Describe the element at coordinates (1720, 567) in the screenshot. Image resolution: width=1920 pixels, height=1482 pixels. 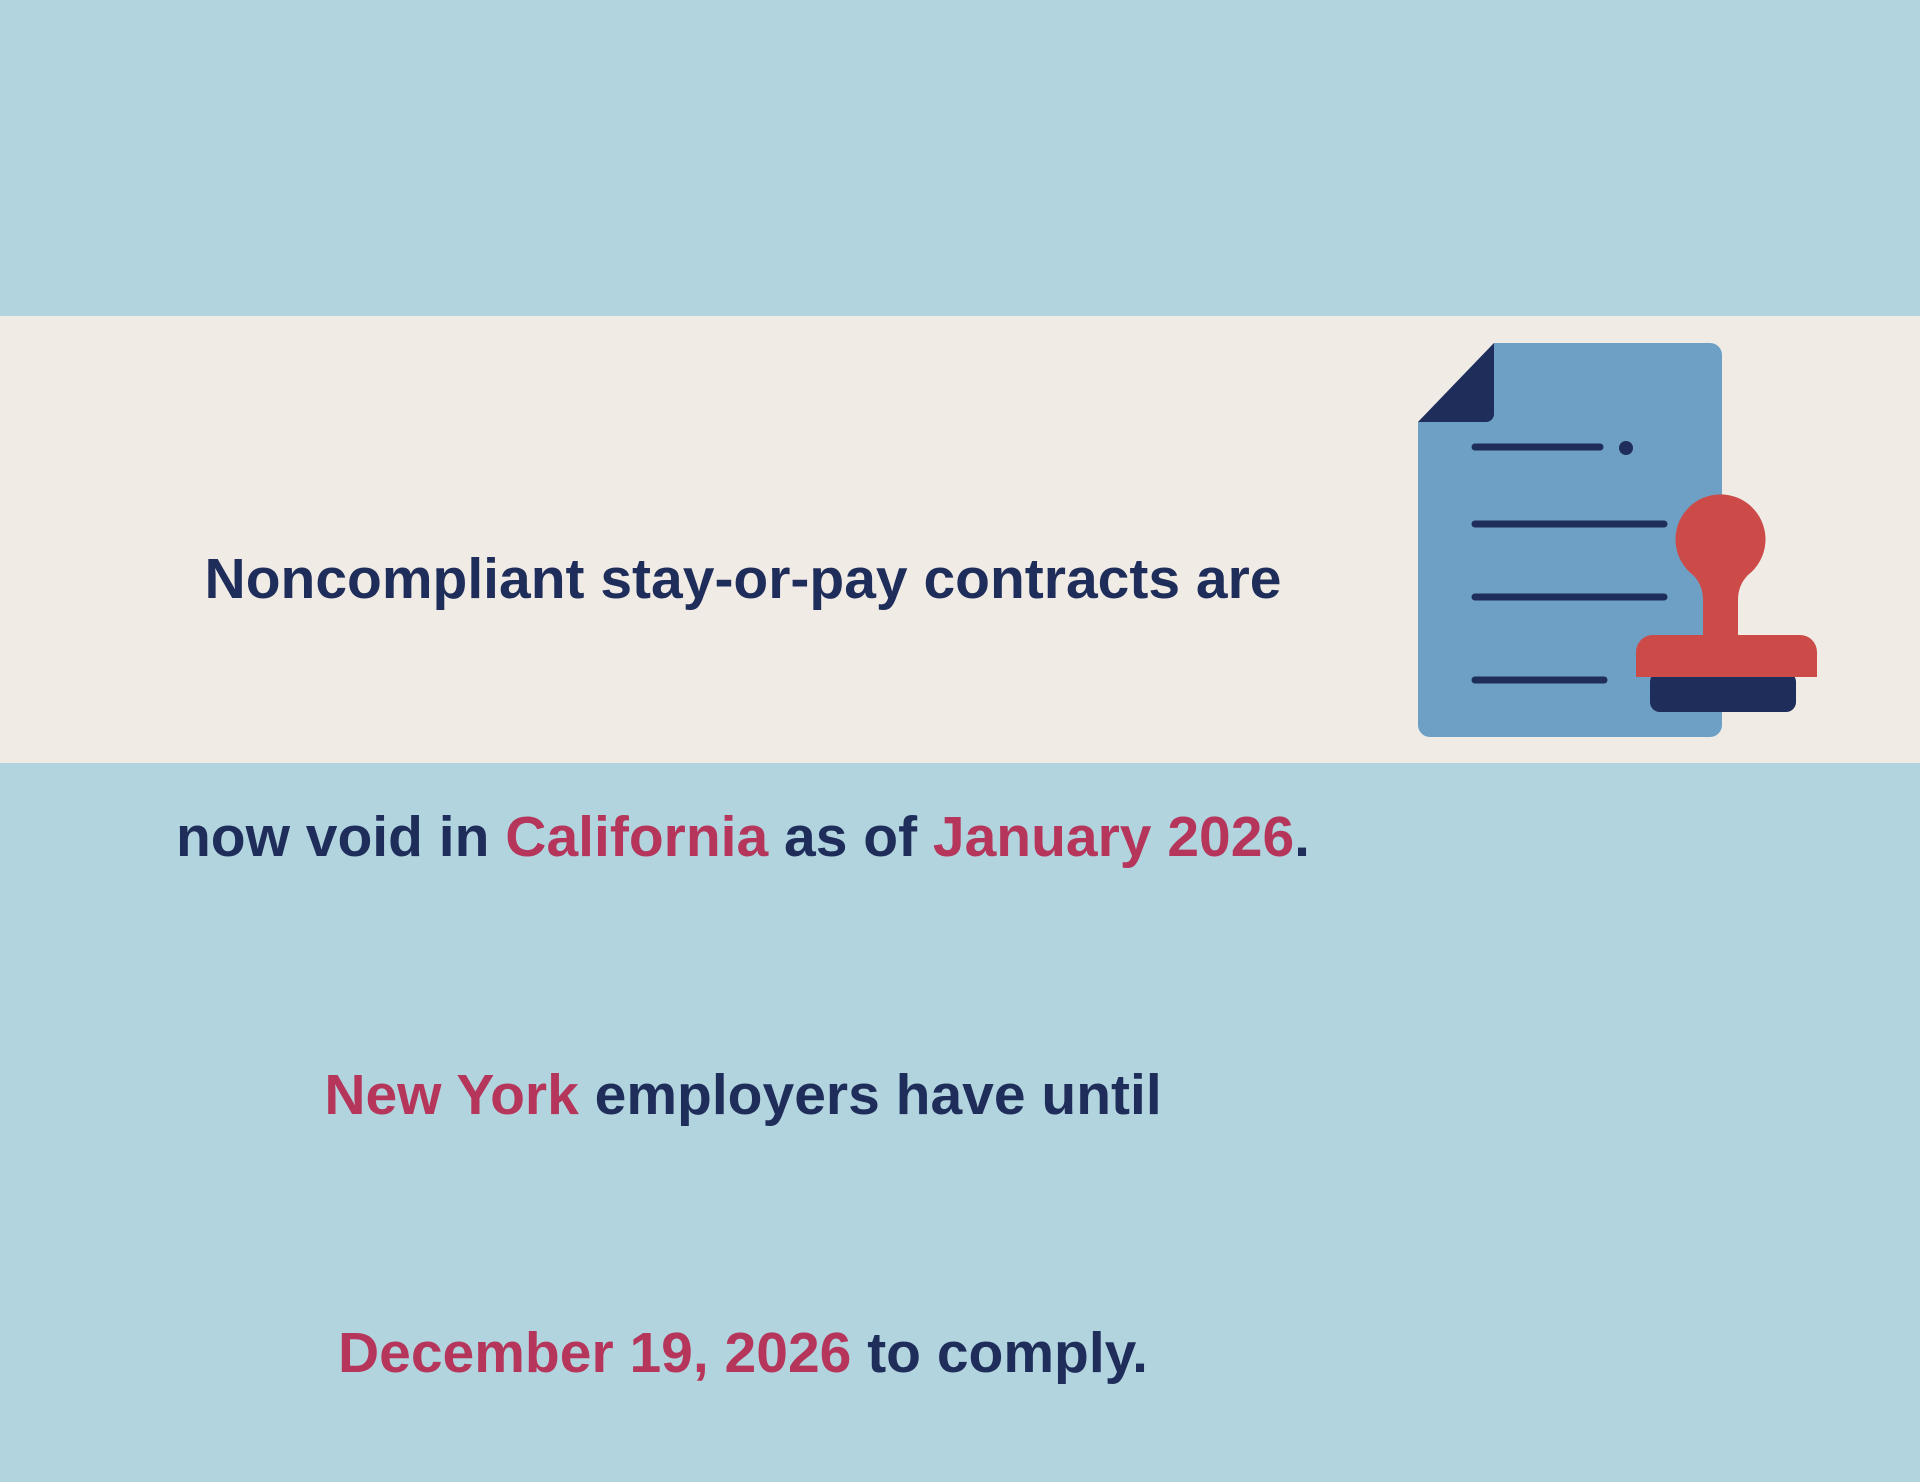
I see `stamp-handle` at that location.